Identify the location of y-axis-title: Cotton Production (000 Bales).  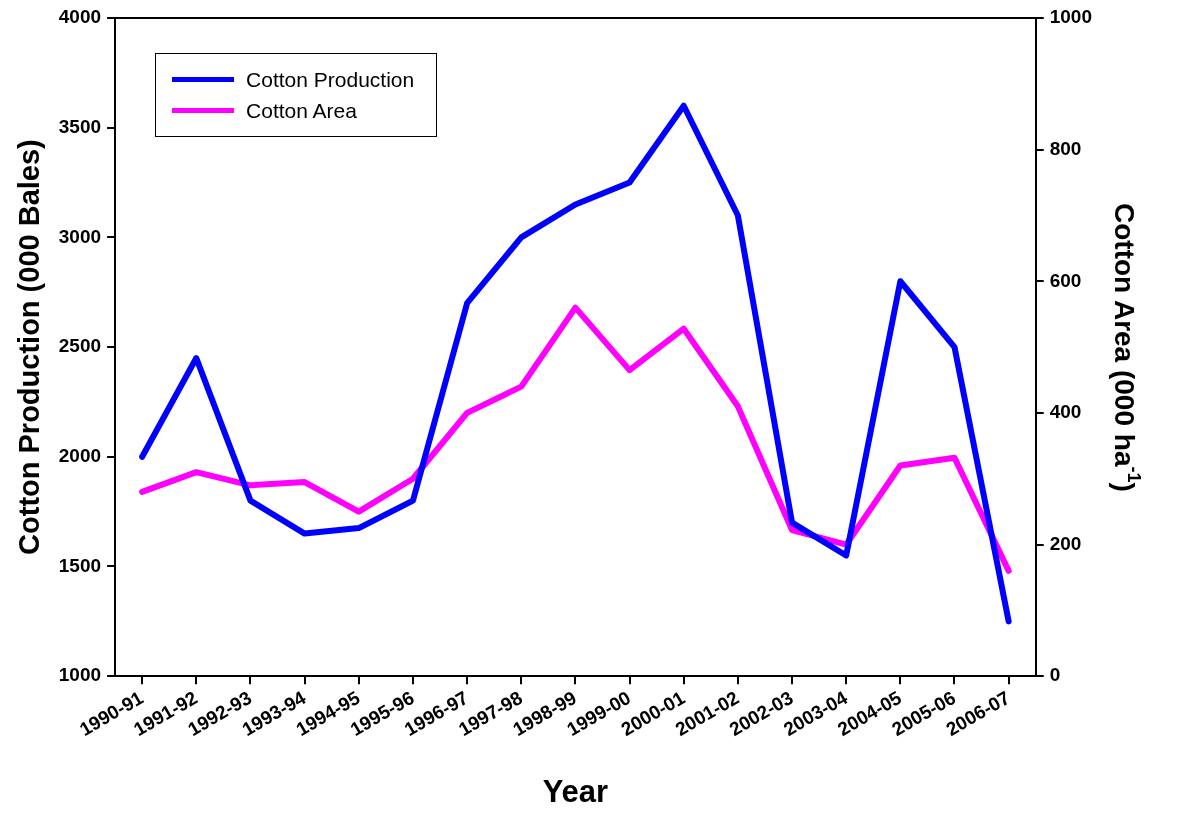
(29, 347).